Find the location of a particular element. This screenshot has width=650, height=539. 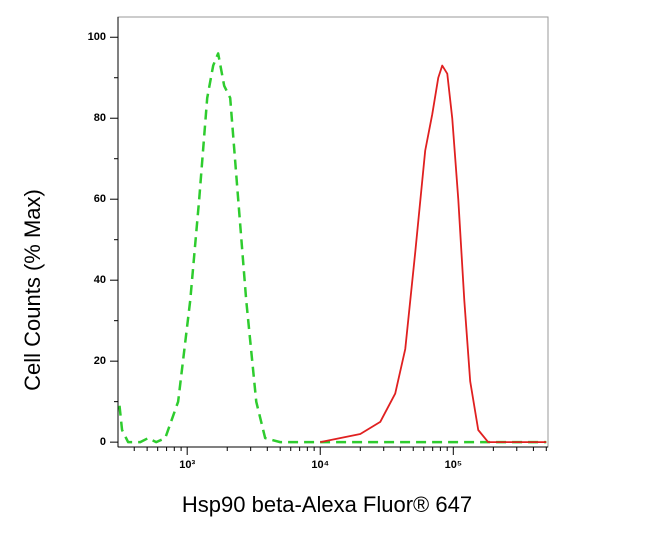

y-tick-label: 0 is located at coordinates (103, 442).